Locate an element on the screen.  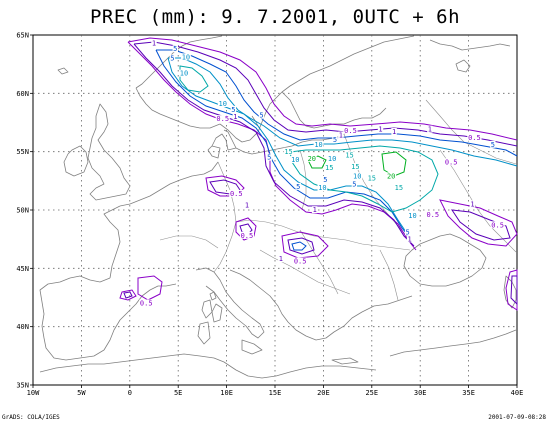
x-tick-label: 35E is located at coordinates (468, 393).